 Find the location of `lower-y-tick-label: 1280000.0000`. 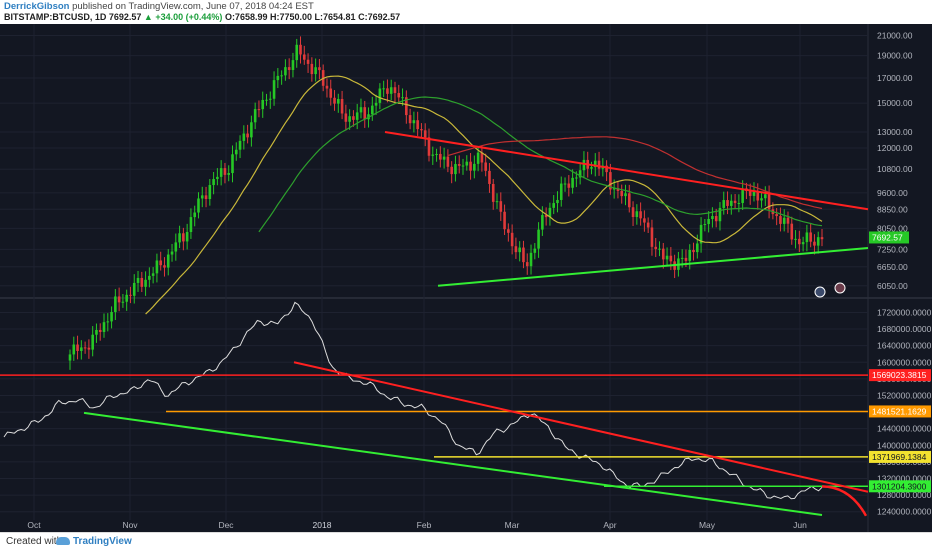

lower-y-tick-label: 1280000.0000 is located at coordinates (904, 495).